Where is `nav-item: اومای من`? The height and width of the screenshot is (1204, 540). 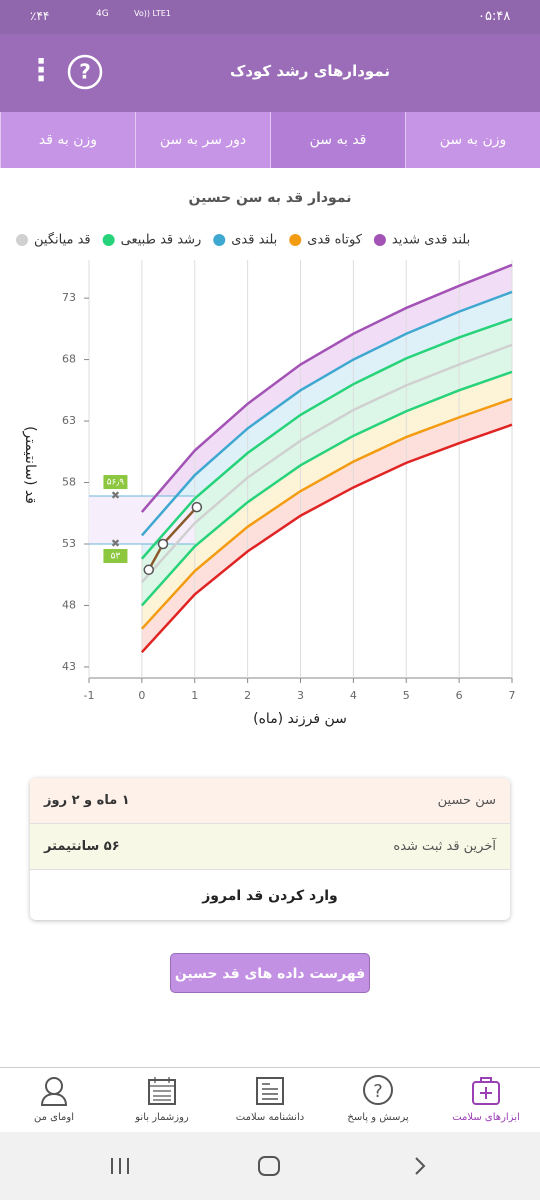
nav-item: اومای من is located at coordinates (54, 1100).